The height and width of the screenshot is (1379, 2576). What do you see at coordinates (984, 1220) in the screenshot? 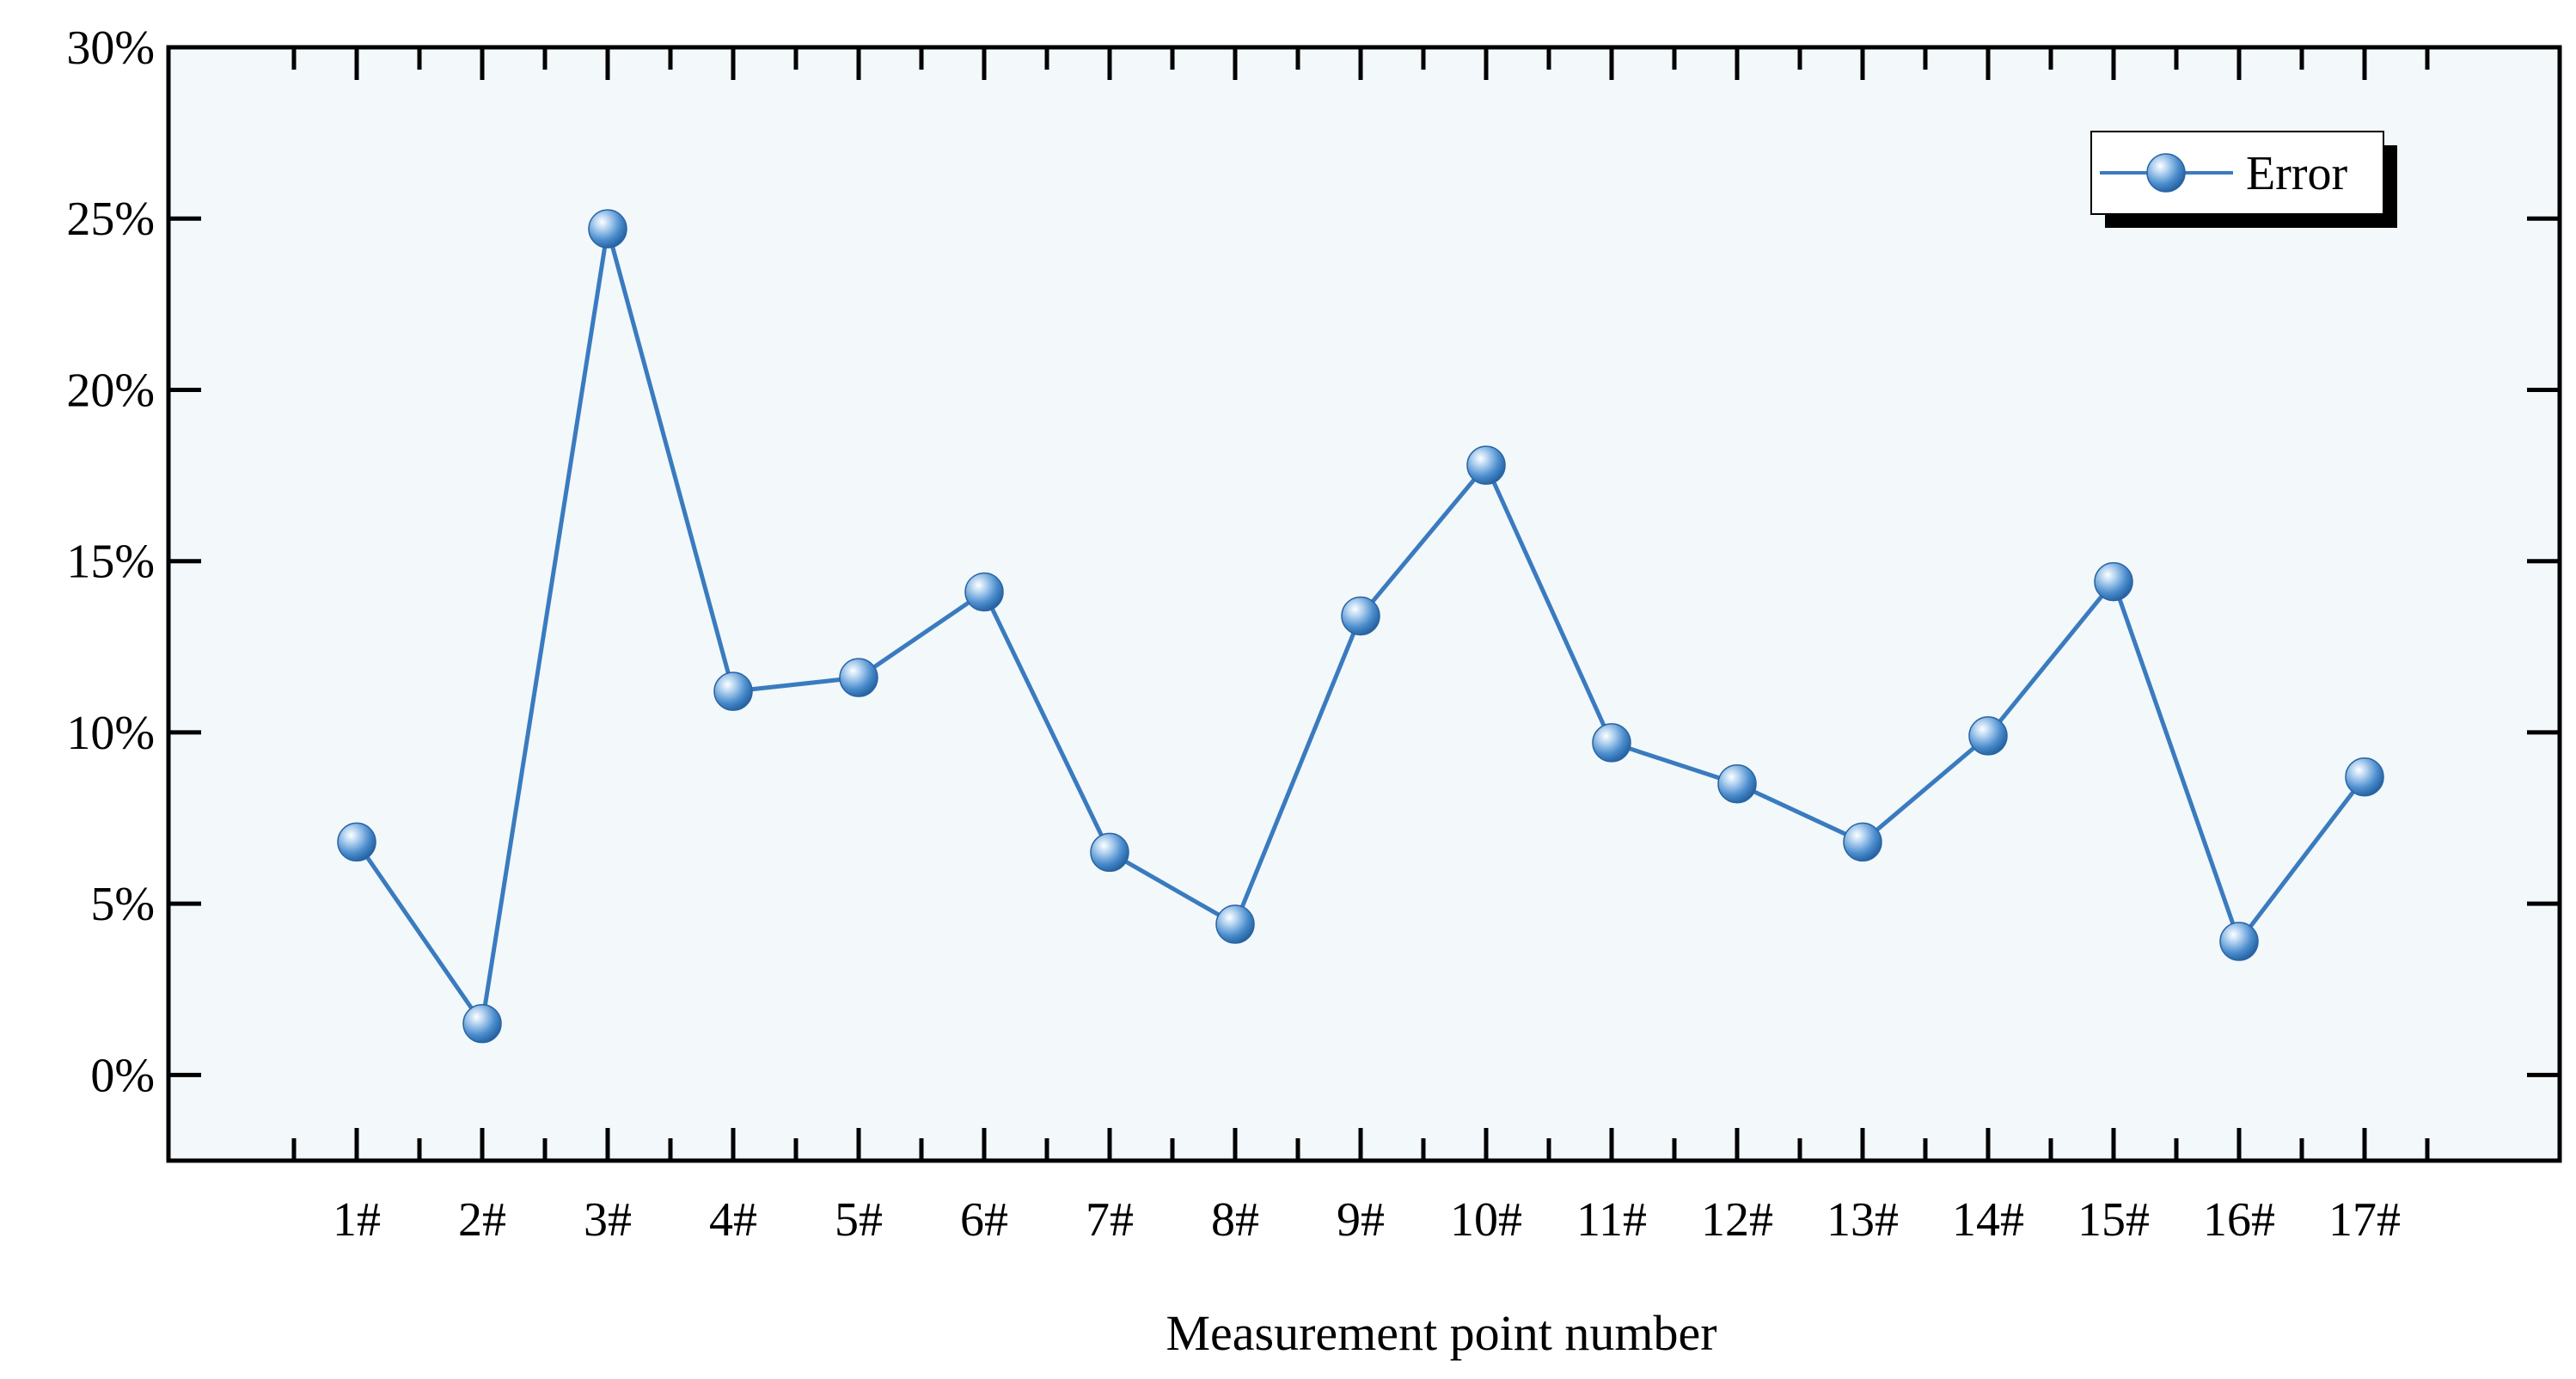
I see `x-tick-label: 6#` at bounding box center [984, 1220].